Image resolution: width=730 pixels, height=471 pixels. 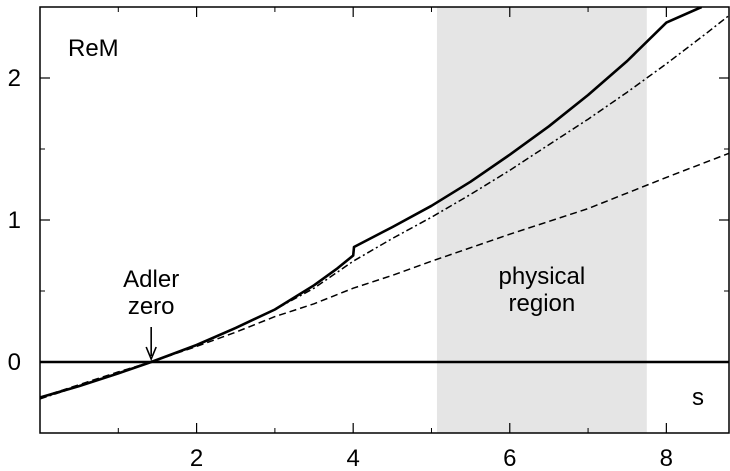 What do you see at coordinates (509, 458) in the screenshot?
I see `x-tick-label: 6` at bounding box center [509, 458].